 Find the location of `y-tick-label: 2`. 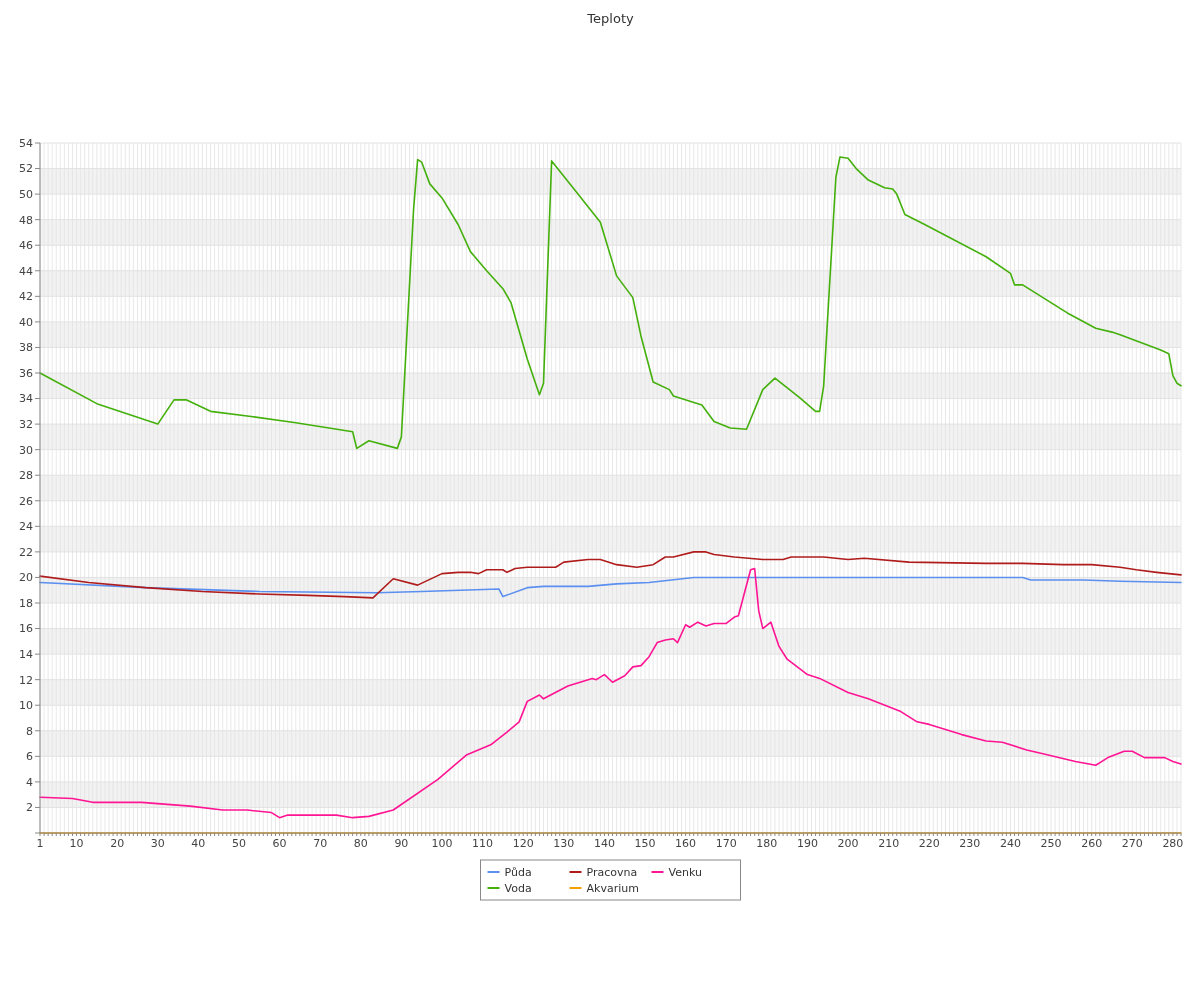

y-tick-label: 2 is located at coordinates (29, 808).